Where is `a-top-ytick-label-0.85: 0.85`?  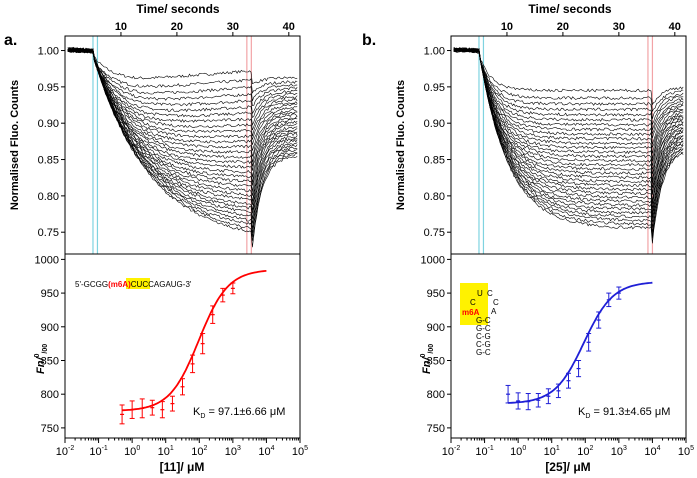
a-top-ytick-label-0.85: 0.85 is located at coordinates (48, 161).